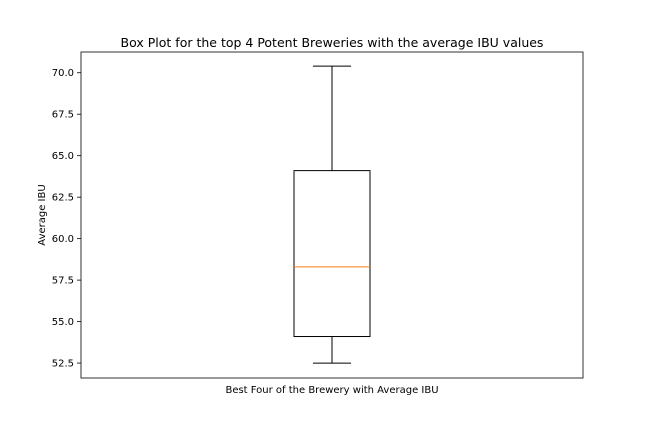 The height and width of the screenshot is (432, 648). I want to click on y-tick-label: 62.5, so click(63, 198).